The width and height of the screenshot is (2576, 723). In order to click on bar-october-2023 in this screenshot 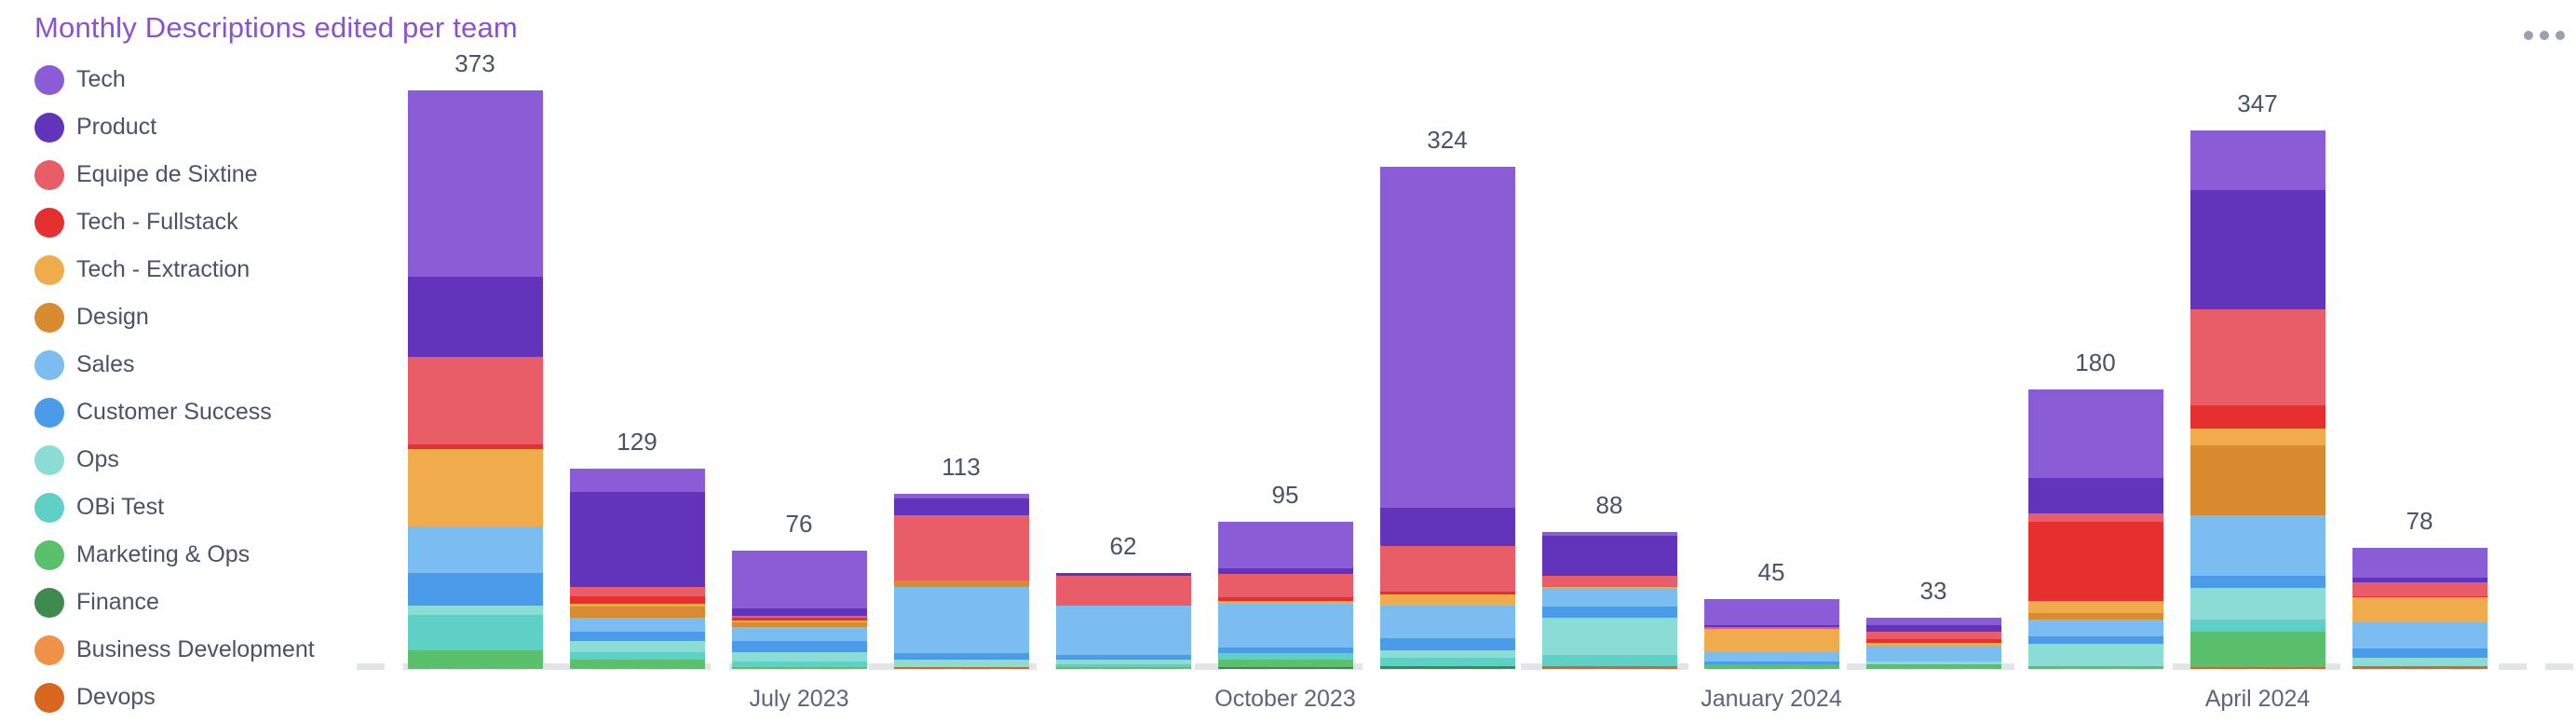, I will do `click(1285, 595)`.